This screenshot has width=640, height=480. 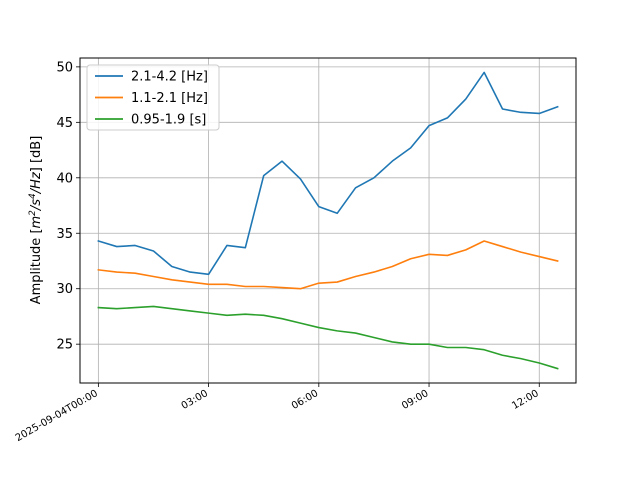 I want to click on y-tick-label: 25, so click(x=64, y=345).